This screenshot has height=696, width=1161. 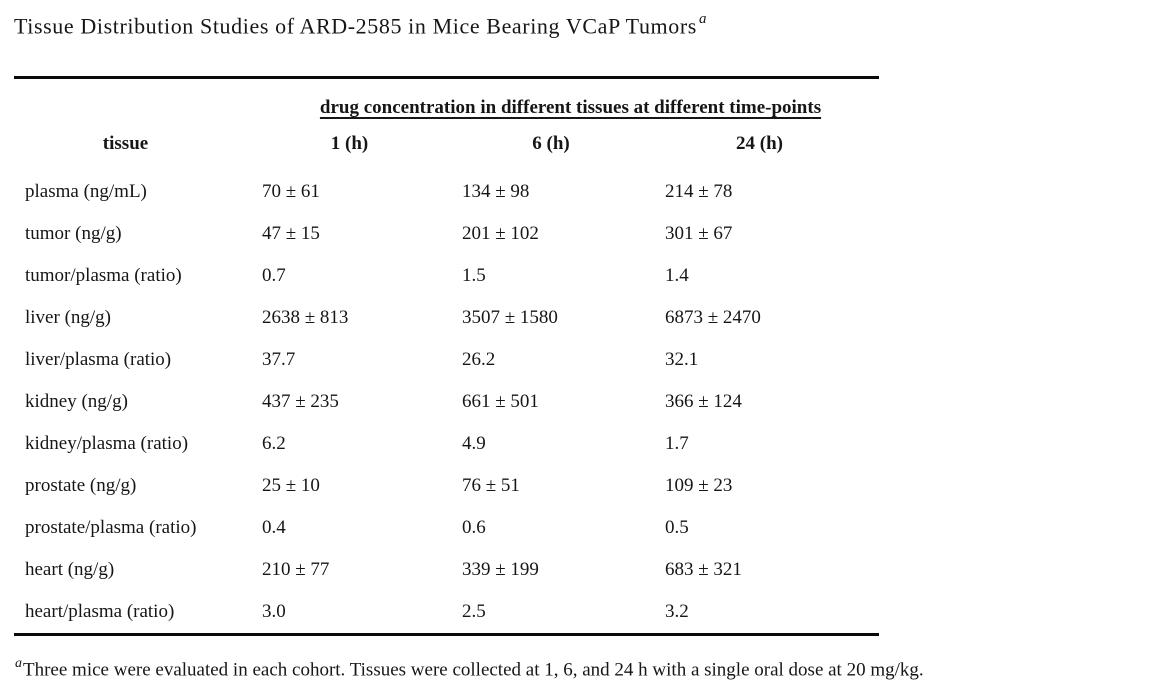 What do you see at coordinates (125, 144) in the screenshot?
I see `column-header-tissue: tissue` at bounding box center [125, 144].